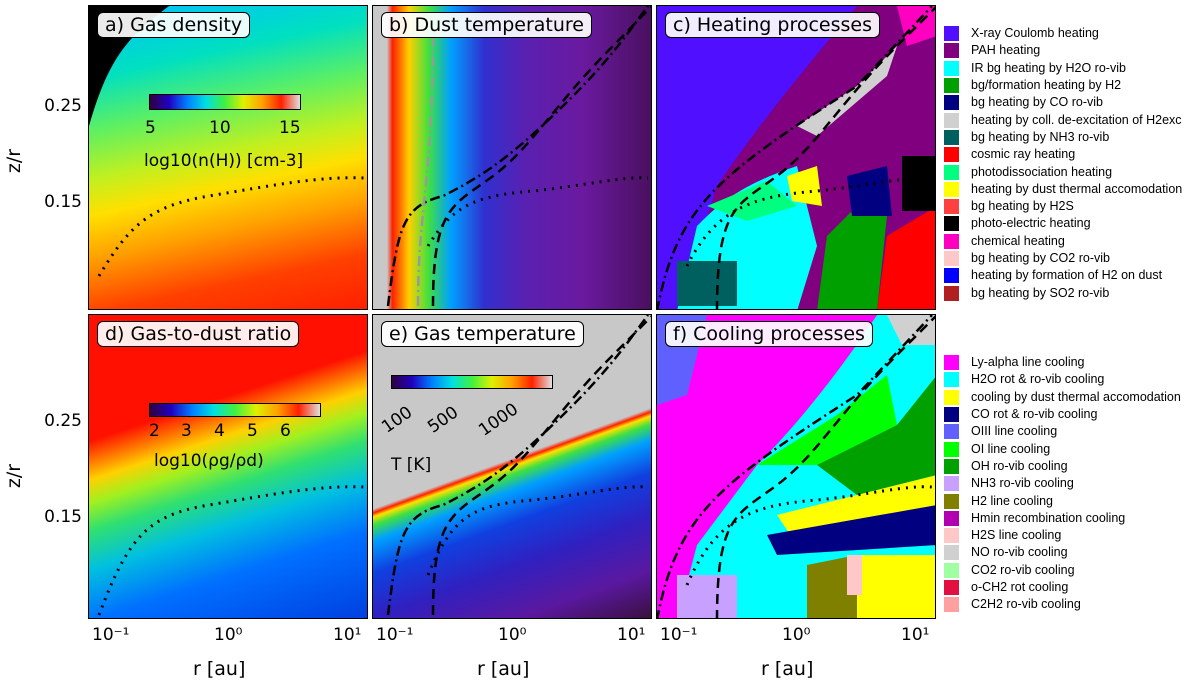 Image resolution: width=1200 pixels, height=687 pixels. I want to click on panel-gas-temperature: e) Gas temperature 100 500 1000 T [K], so click(512, 466).